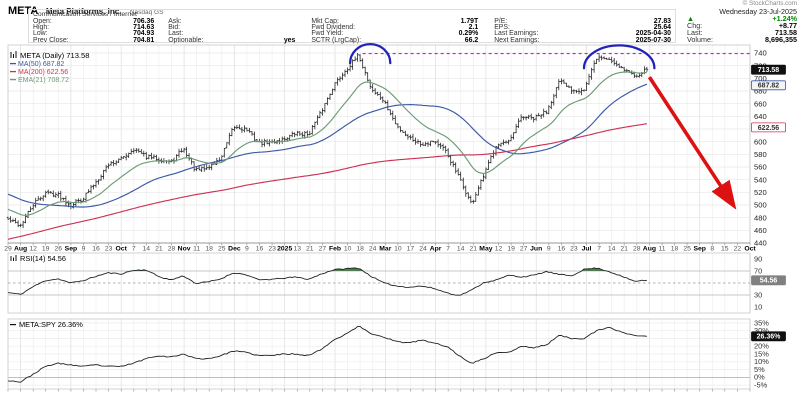 Image resolution: width=800 pixels, height=400 pixels. I want to click on downtrend-arrow, so click(692, 143).